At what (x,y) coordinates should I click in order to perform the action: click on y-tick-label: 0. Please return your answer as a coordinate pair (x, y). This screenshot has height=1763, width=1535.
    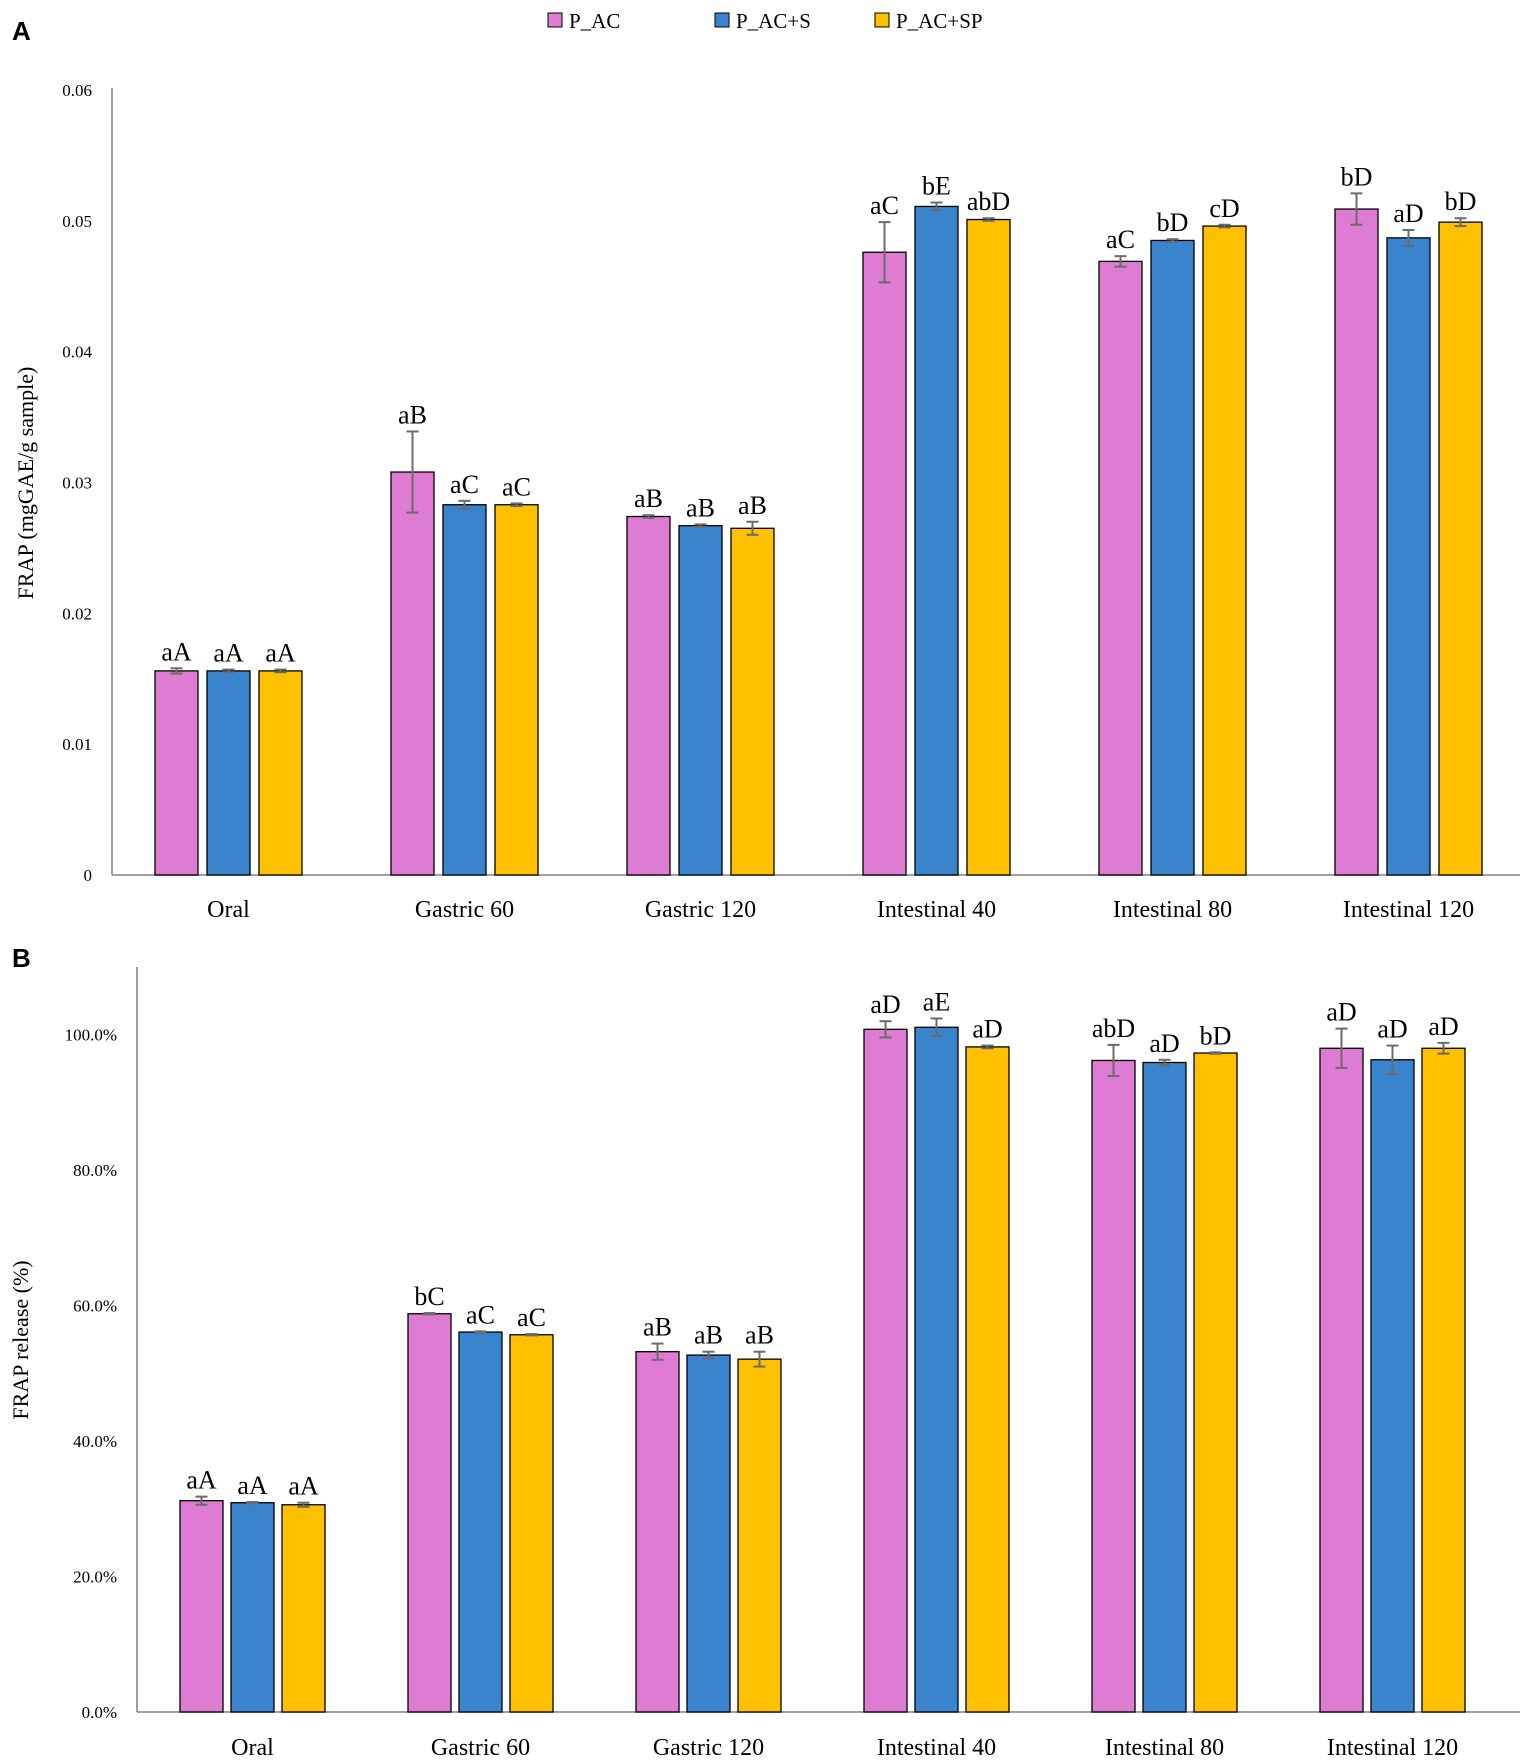
    Looking at the image, I should click on (88, 875).